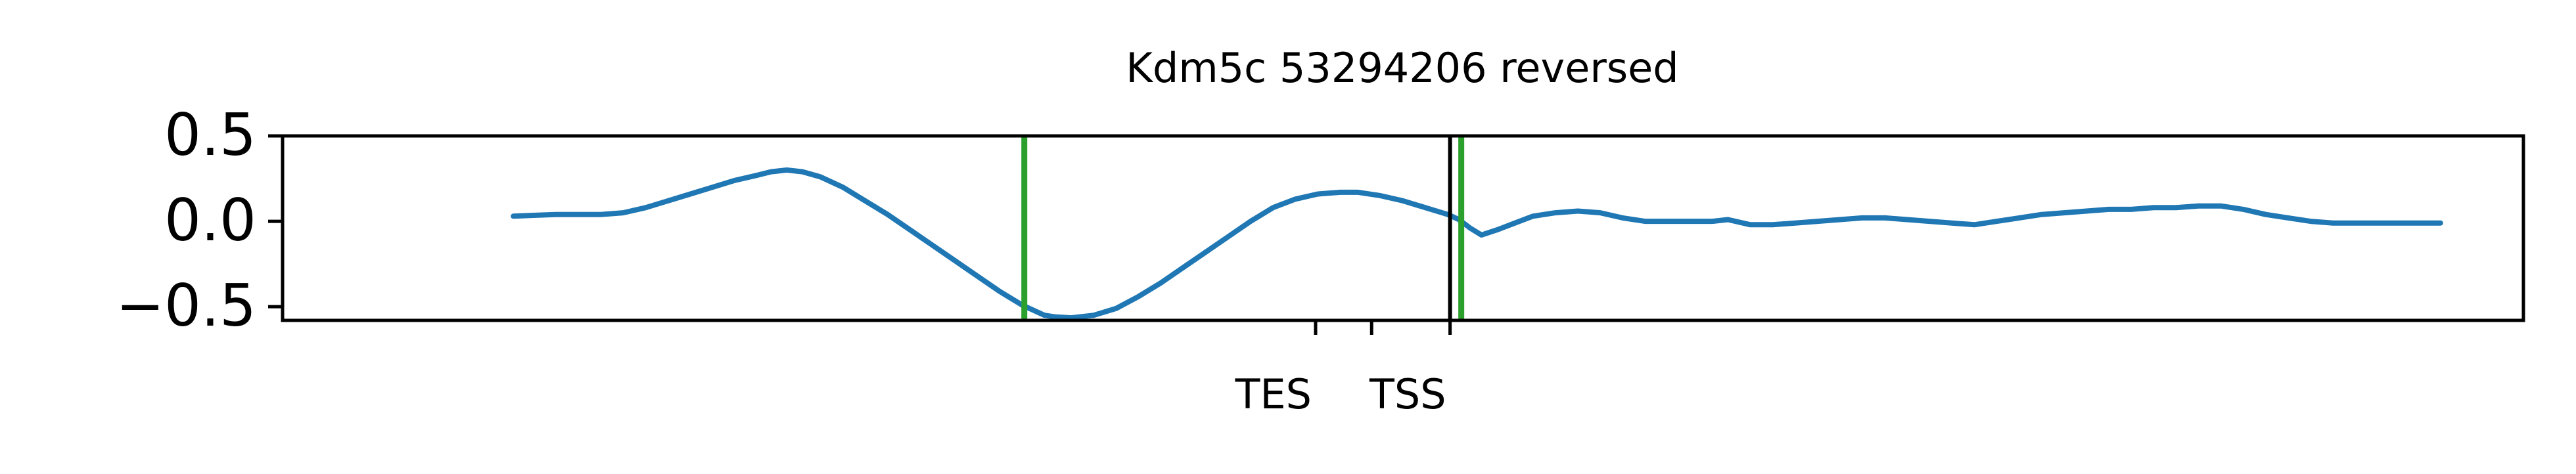  Describe the element at coordinates (1407, 394) in the screenshot. I see `x-tick-label-2: TSS` at that location.